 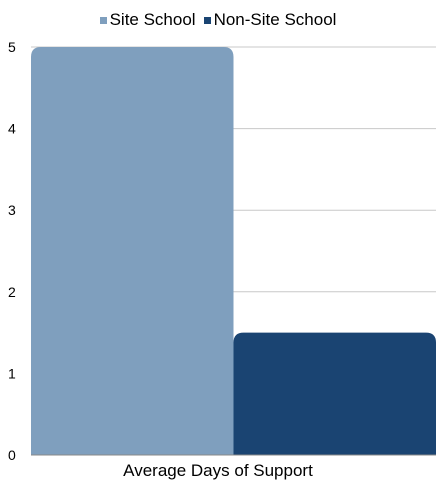 What do you see at coordinates (103, 20) in the screenshot?
I see `legend-swatch-site-school` at bounding box center [103, 20].